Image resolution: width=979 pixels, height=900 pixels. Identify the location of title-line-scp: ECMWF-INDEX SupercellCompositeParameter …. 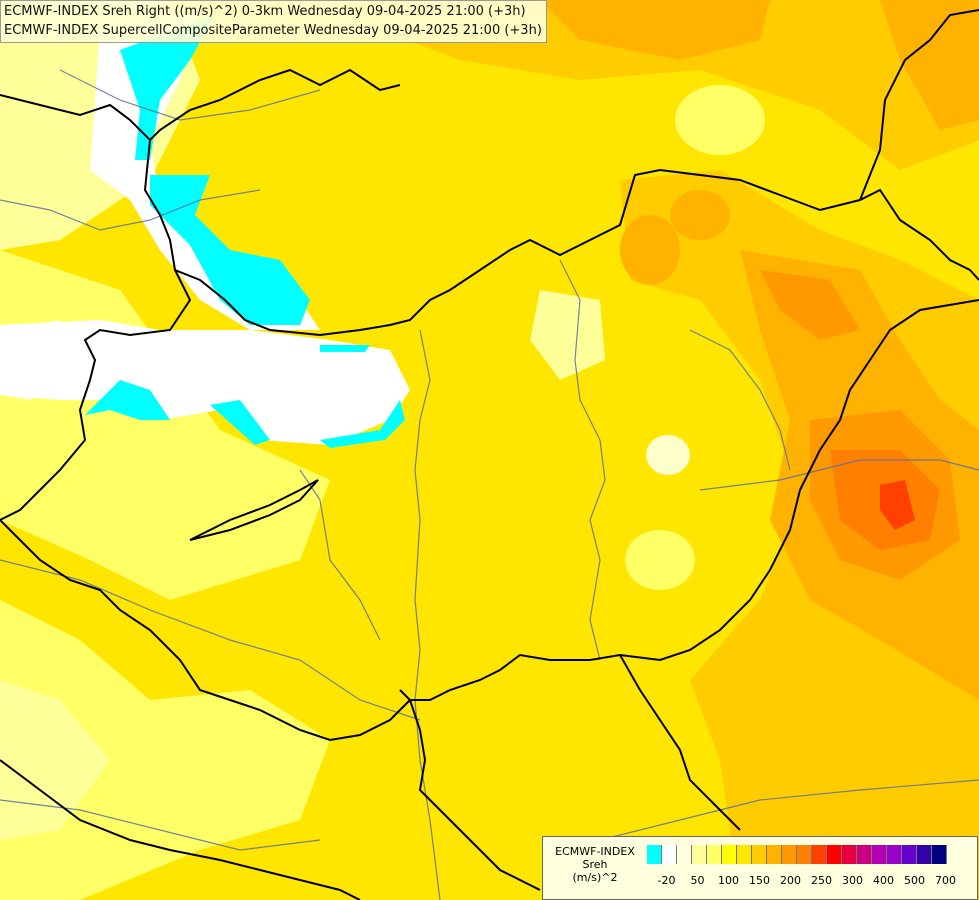
(273, 30).